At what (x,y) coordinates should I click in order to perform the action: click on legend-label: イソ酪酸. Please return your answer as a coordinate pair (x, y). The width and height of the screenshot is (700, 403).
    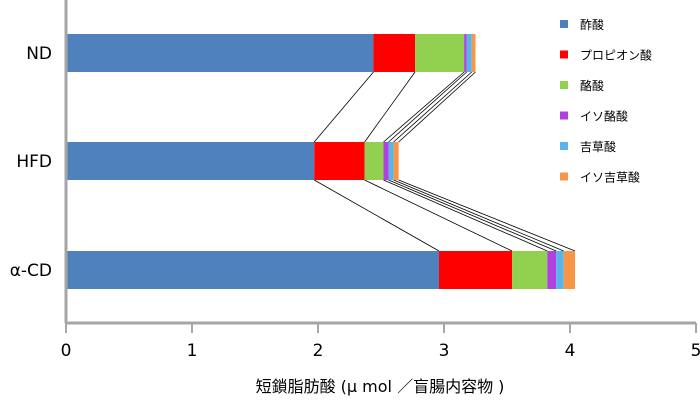
    Looking at the image, I should click on (604, 116).